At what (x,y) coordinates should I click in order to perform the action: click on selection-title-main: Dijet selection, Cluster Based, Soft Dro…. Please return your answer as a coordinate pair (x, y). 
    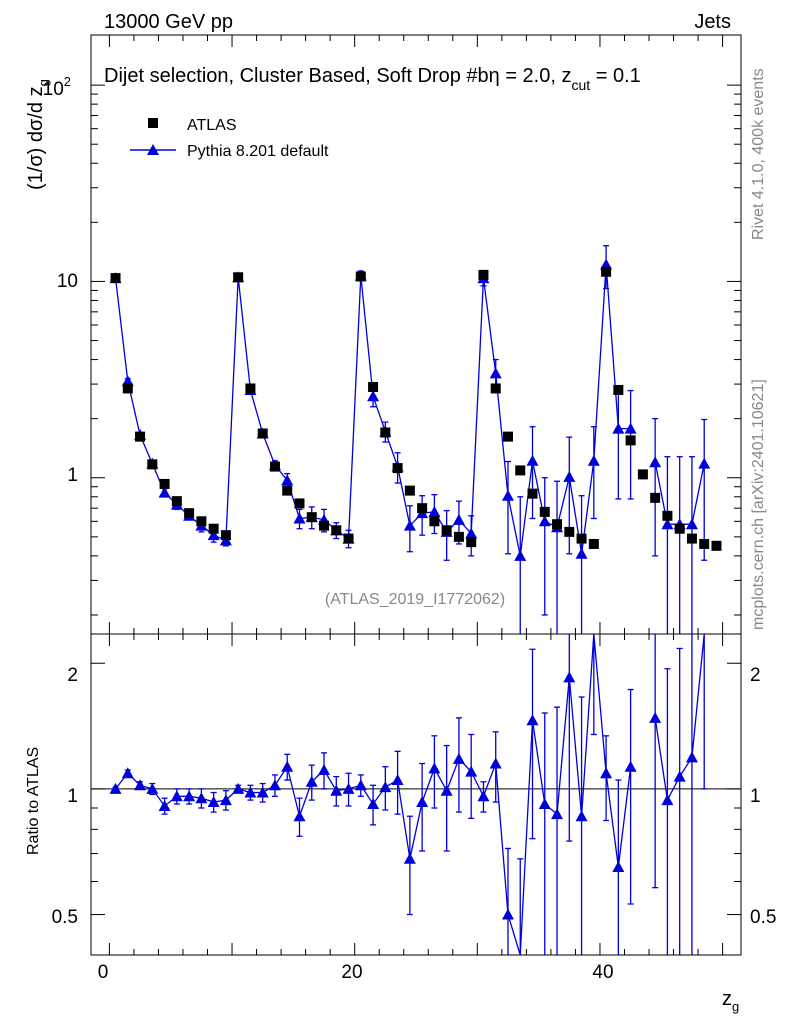
    Looking at the image, I should click on (296, 76).